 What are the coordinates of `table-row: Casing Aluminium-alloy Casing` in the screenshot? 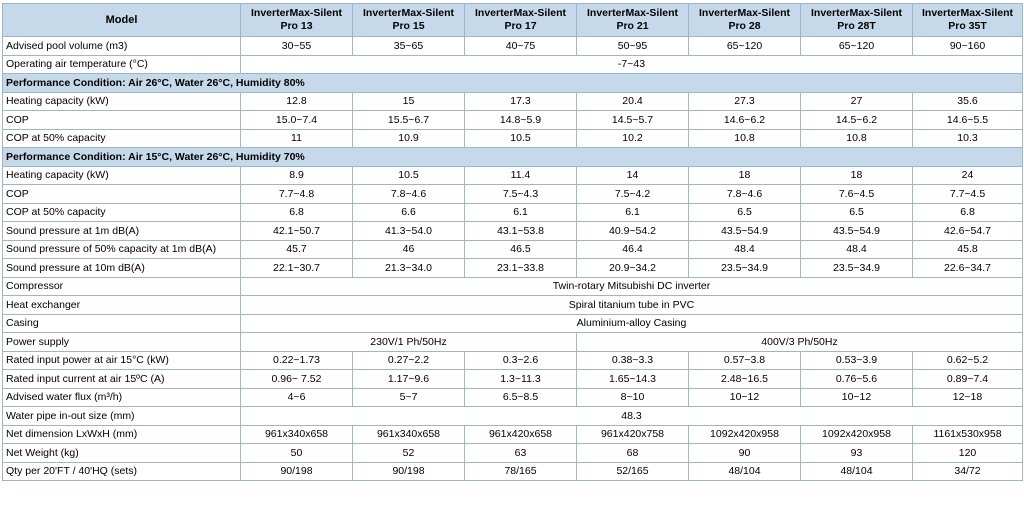 It's located at (512, 323).